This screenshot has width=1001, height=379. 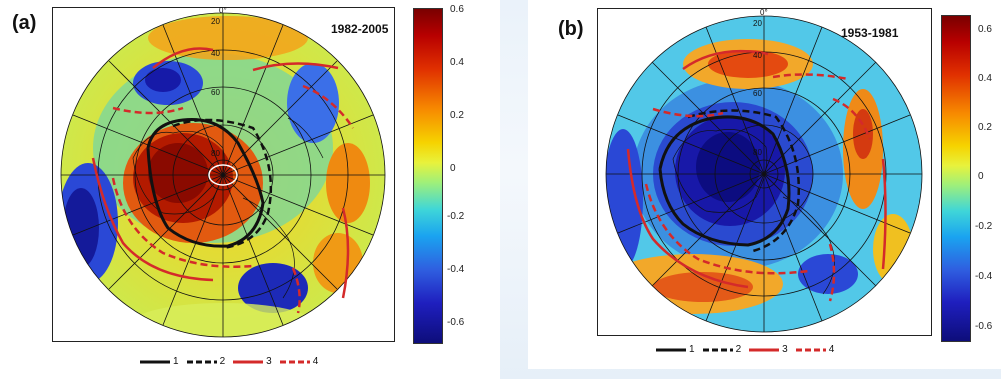 I want to click on panel-label: (b), so click(x=571, y=29).